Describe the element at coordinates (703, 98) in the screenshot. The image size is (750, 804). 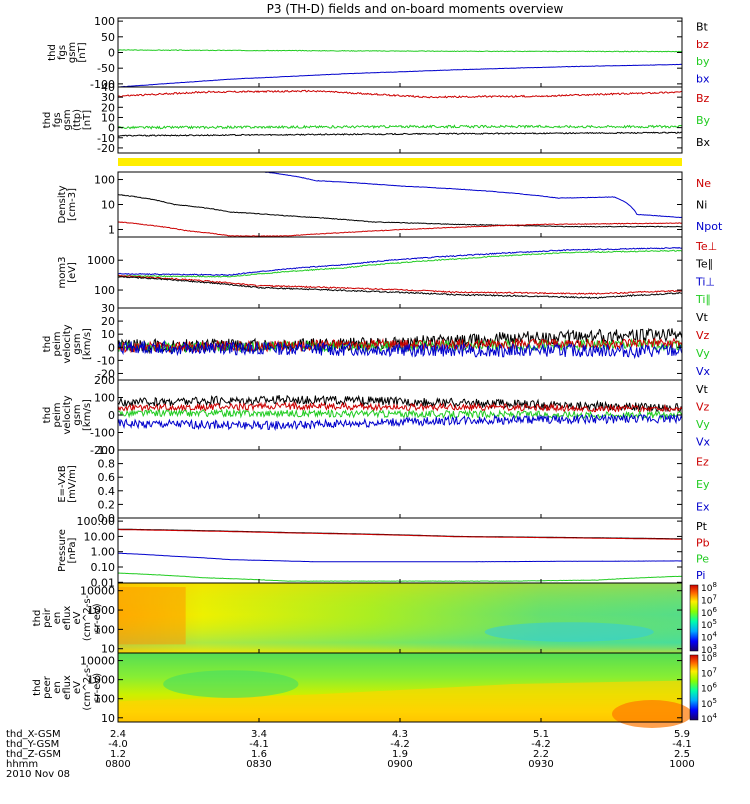
I see `legend-label: Bz` at that location.